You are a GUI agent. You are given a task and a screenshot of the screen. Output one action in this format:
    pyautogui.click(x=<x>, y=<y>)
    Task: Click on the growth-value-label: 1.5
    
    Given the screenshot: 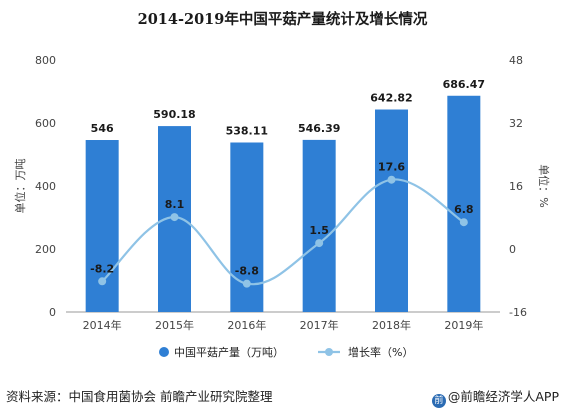 What is the action you would take?
    pyautogui.click(x=319, y=230)
    